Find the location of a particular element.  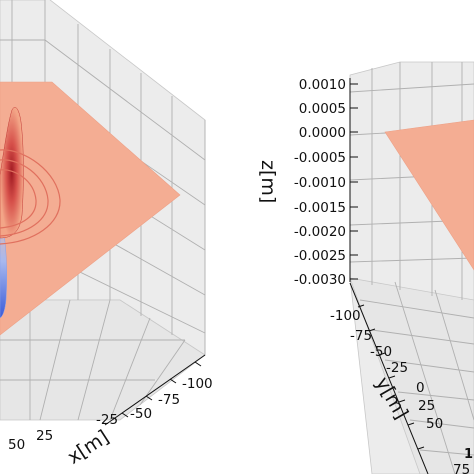

right-z-axis-tickmarks is located at coordinates (354, 181).